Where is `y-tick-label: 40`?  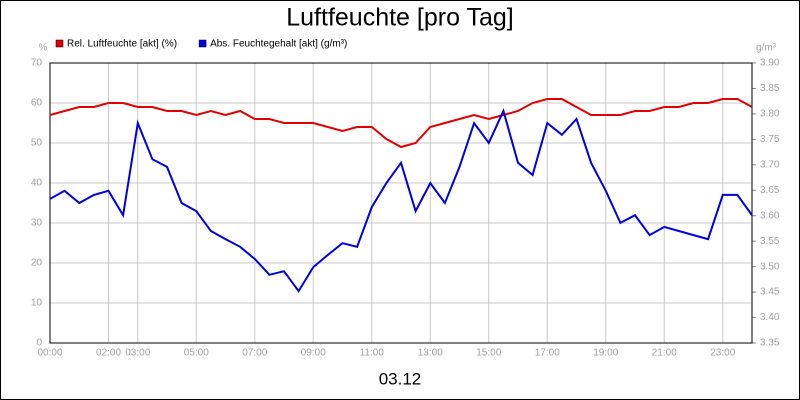 y-tick-label: 40 is located at coordinates (37, 183).